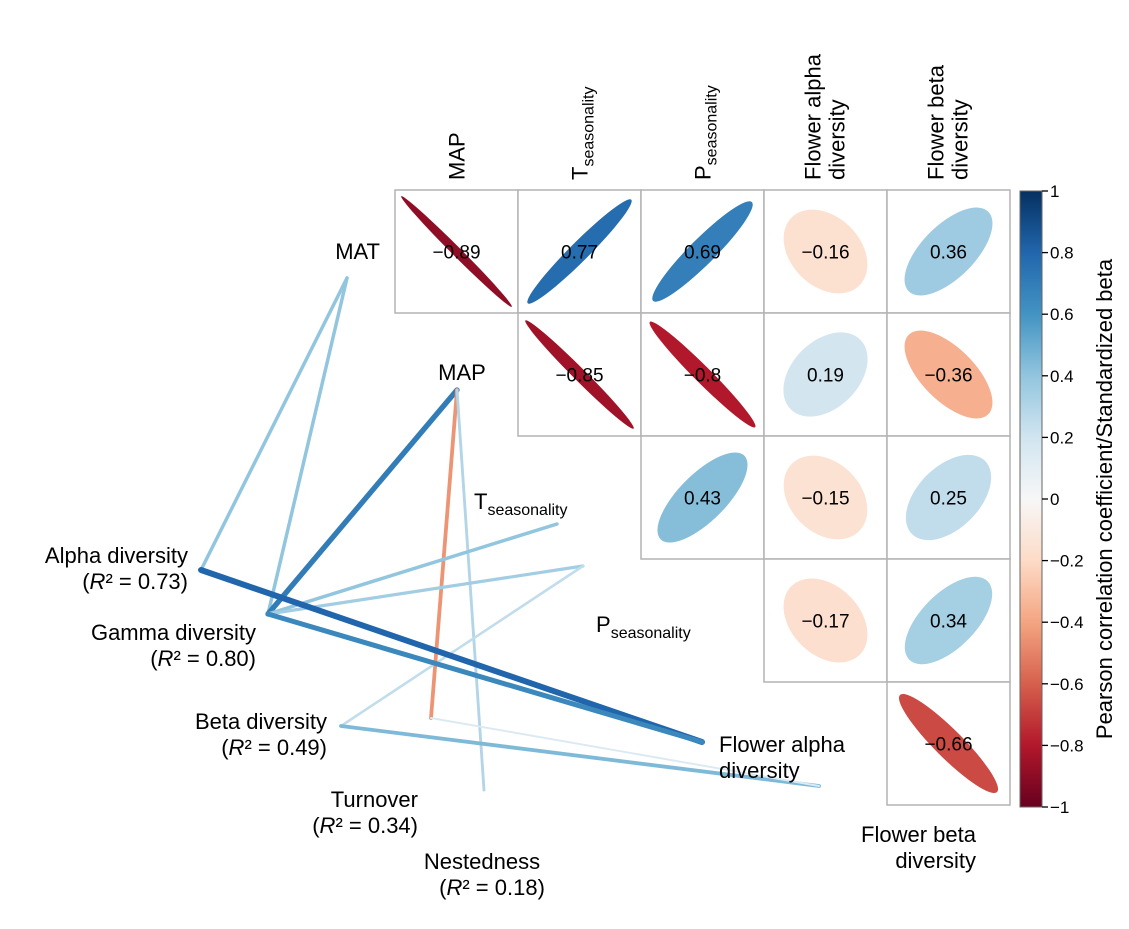 This screenshot has height=929, width=1129. What do you see at coordinates (274, 747) in the screenshot?
I see `r2-label-beta: (R² = 0.49)` at bounding box center [274, 747].